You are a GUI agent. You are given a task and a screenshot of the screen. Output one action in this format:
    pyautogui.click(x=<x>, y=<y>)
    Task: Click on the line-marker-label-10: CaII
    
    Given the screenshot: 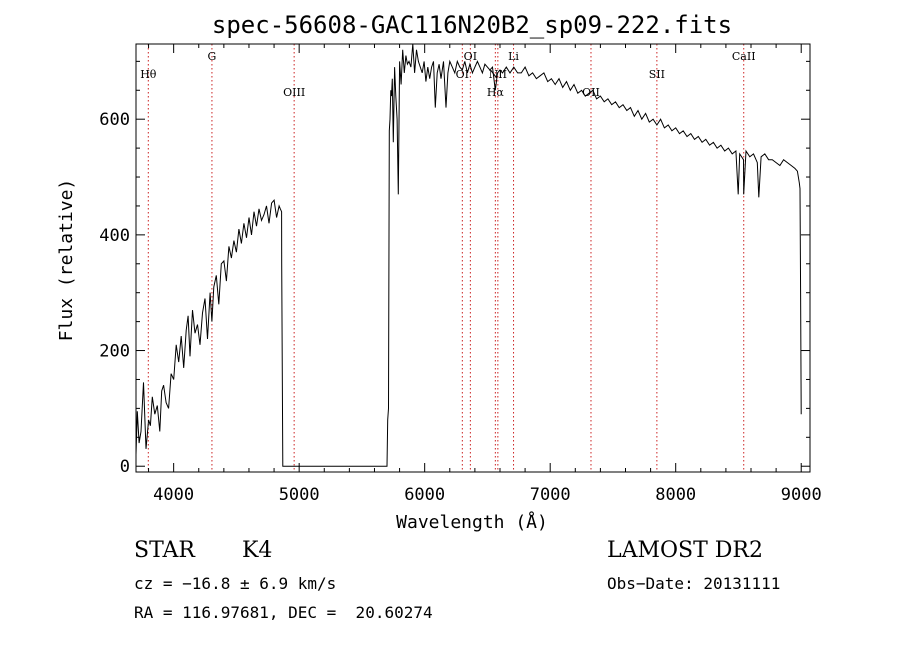 What is the action you would take?
    pyautogui.click(x=744, y=56)
    